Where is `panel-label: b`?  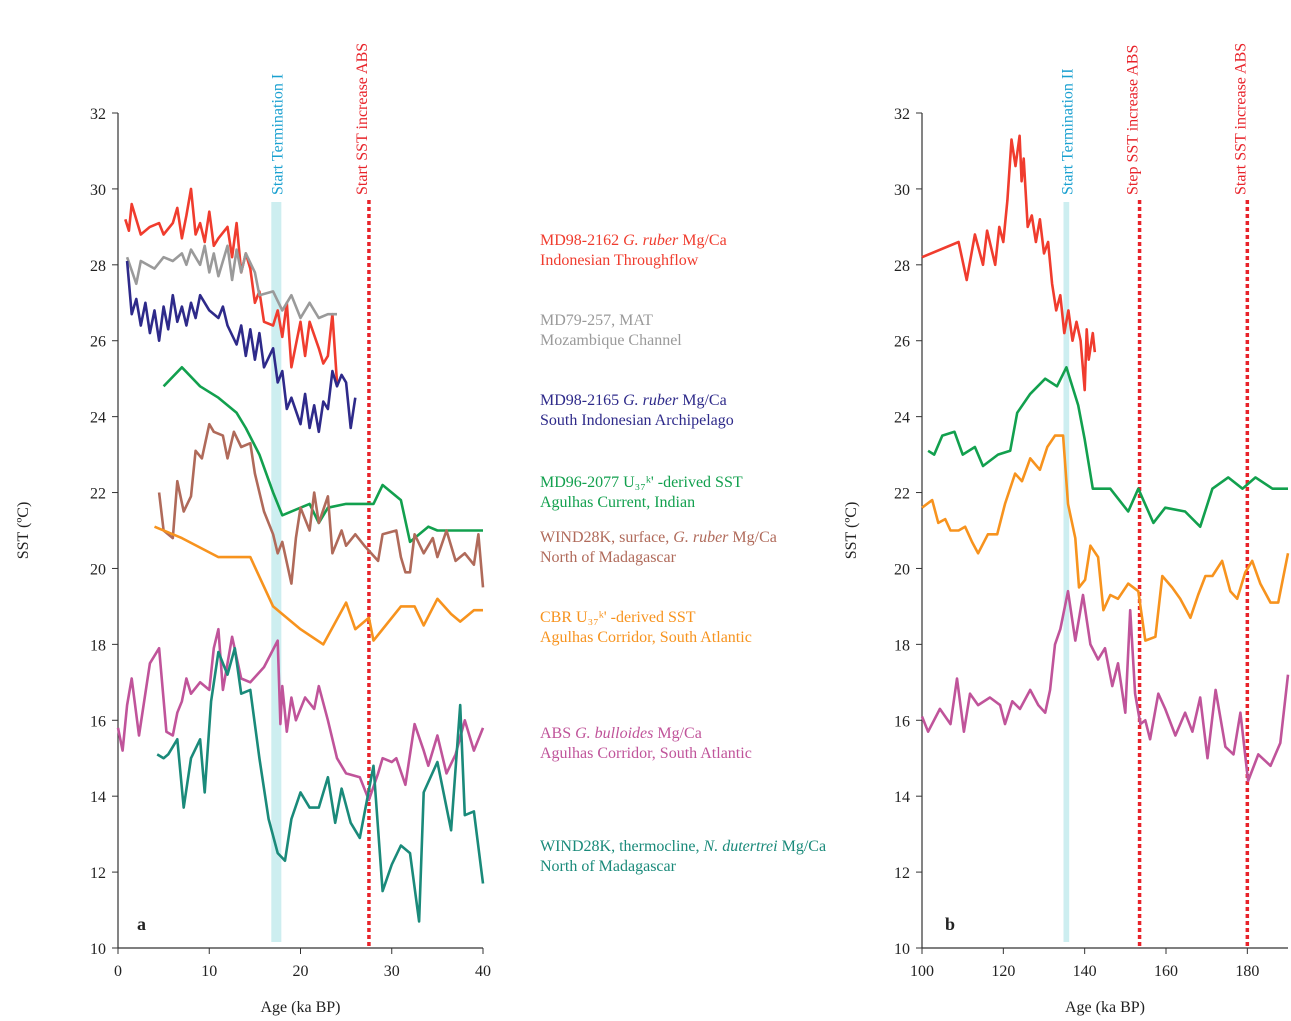 panel-label: b is located at coordinates (950, 924).